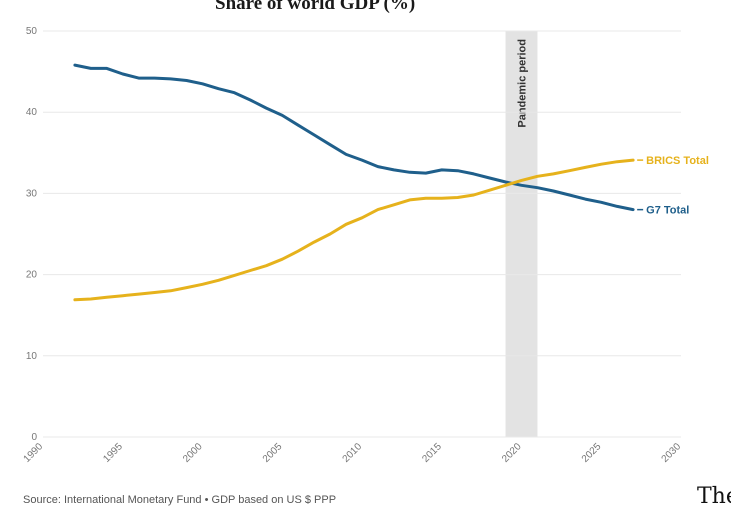 The width and height of the screenshot is (731, 513). I want to click on x-tick-label: 2005, so click(273, 453).